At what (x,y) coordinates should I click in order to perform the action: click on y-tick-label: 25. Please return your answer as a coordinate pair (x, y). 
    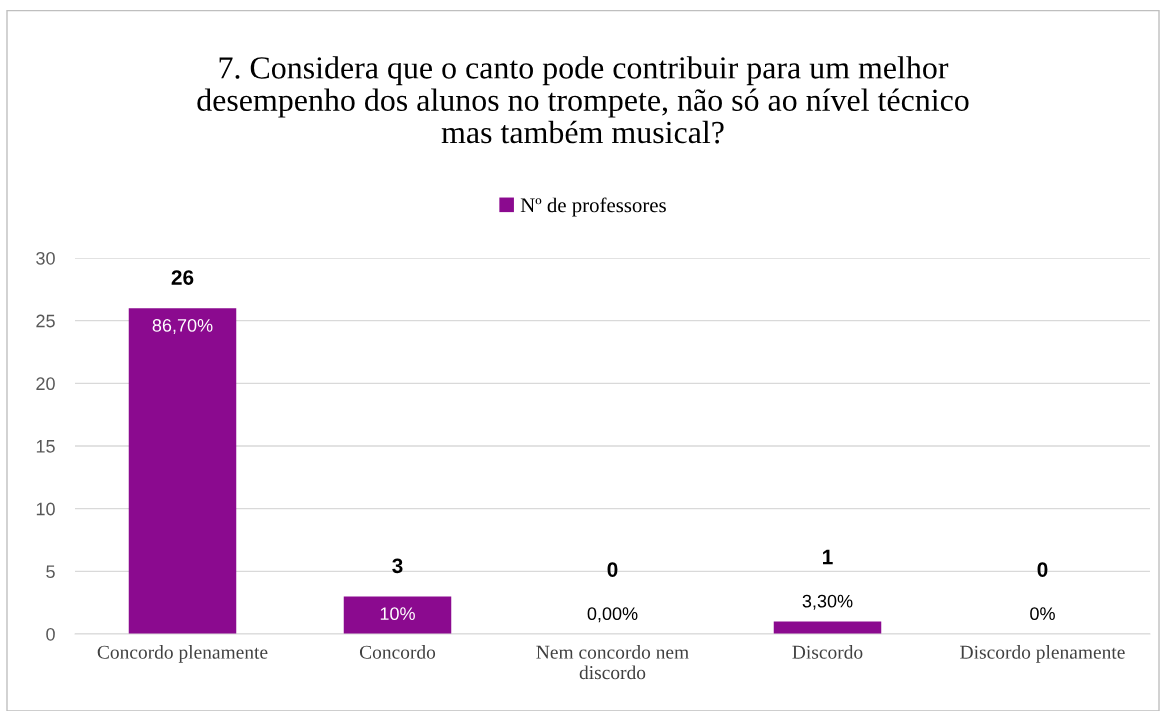
    Looking at the image, I should click on (45, 321).